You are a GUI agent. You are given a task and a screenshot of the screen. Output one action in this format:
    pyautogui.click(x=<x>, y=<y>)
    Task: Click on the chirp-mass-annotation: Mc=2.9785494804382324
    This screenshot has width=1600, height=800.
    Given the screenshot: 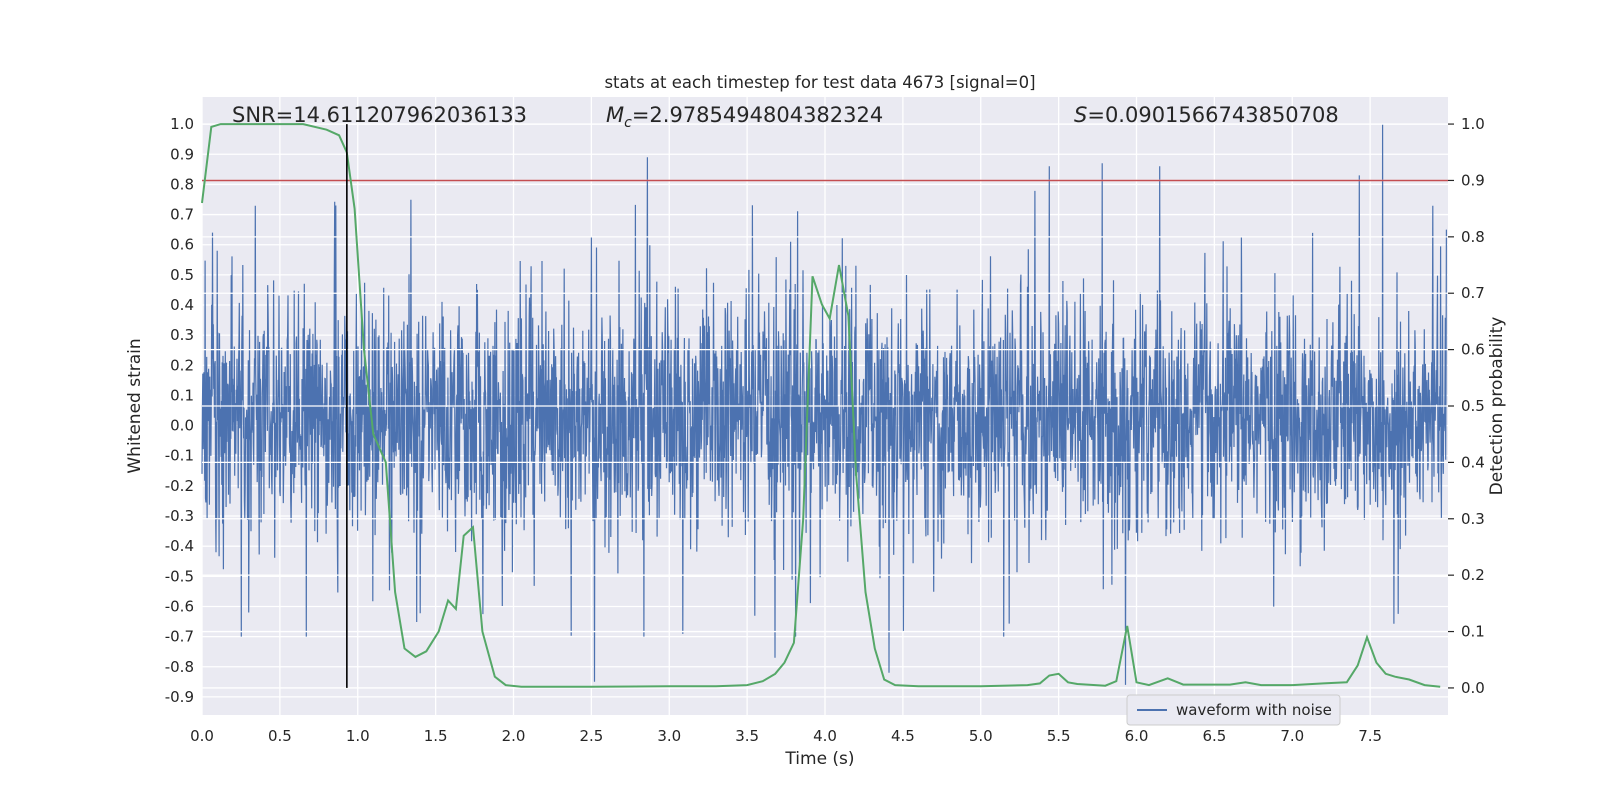 What is the action you would take?
    pyautogui.click(x=744, y=117)
    